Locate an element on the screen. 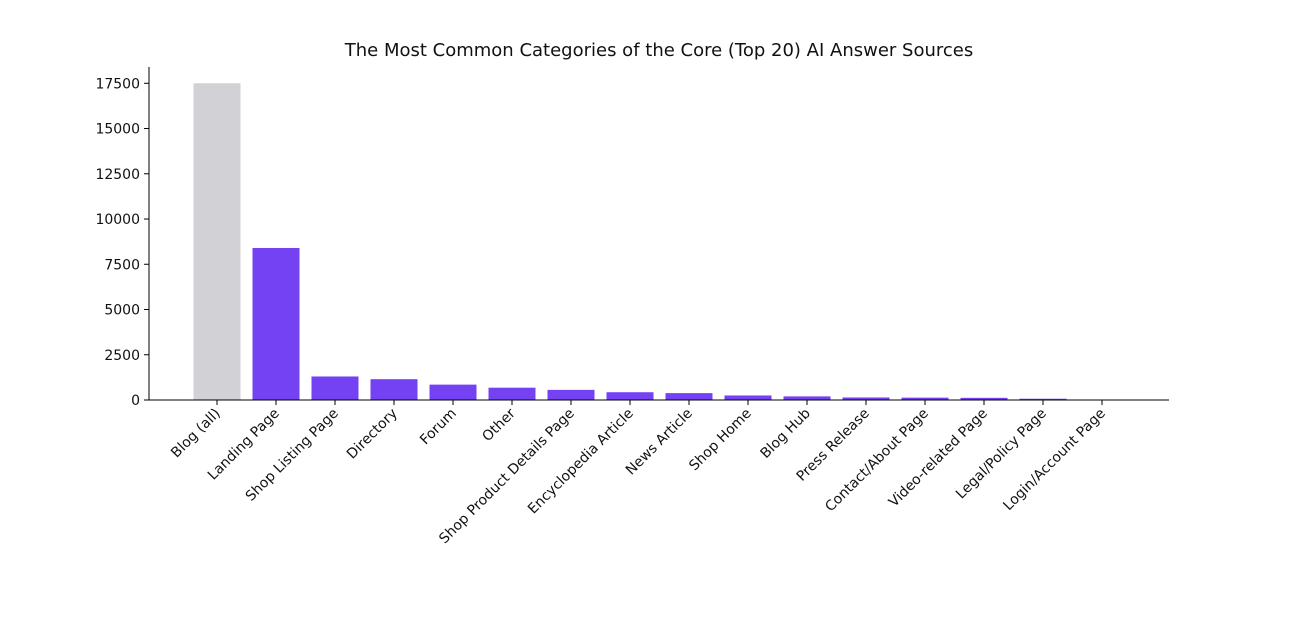 The width and height of the screenshot is (1310, 618). x-tick-label: Video-related Page is located at coordinates (938, 458).